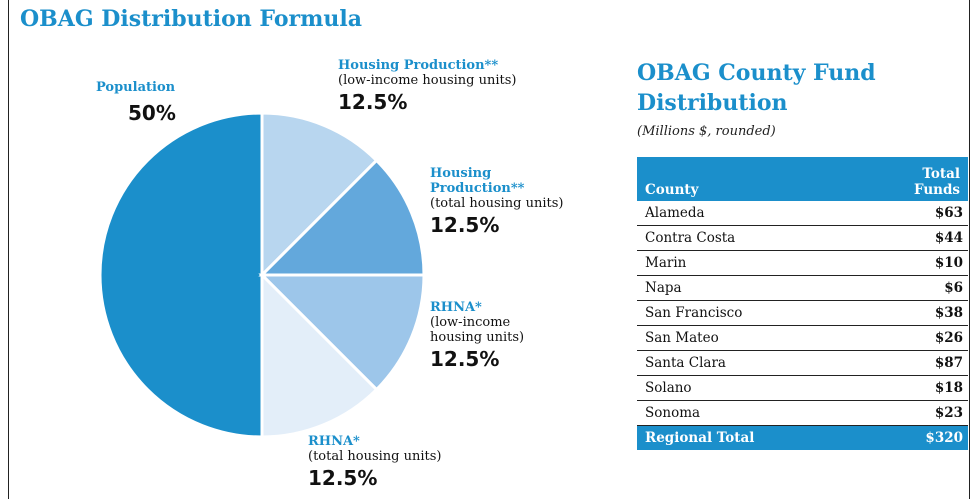 Image resolution: width=972 pixels, height=501 pixels. What do you see at coordinates (925, 288) in the screenshot?
I see `funds-cell: $6` at bounding box center [925, 288].